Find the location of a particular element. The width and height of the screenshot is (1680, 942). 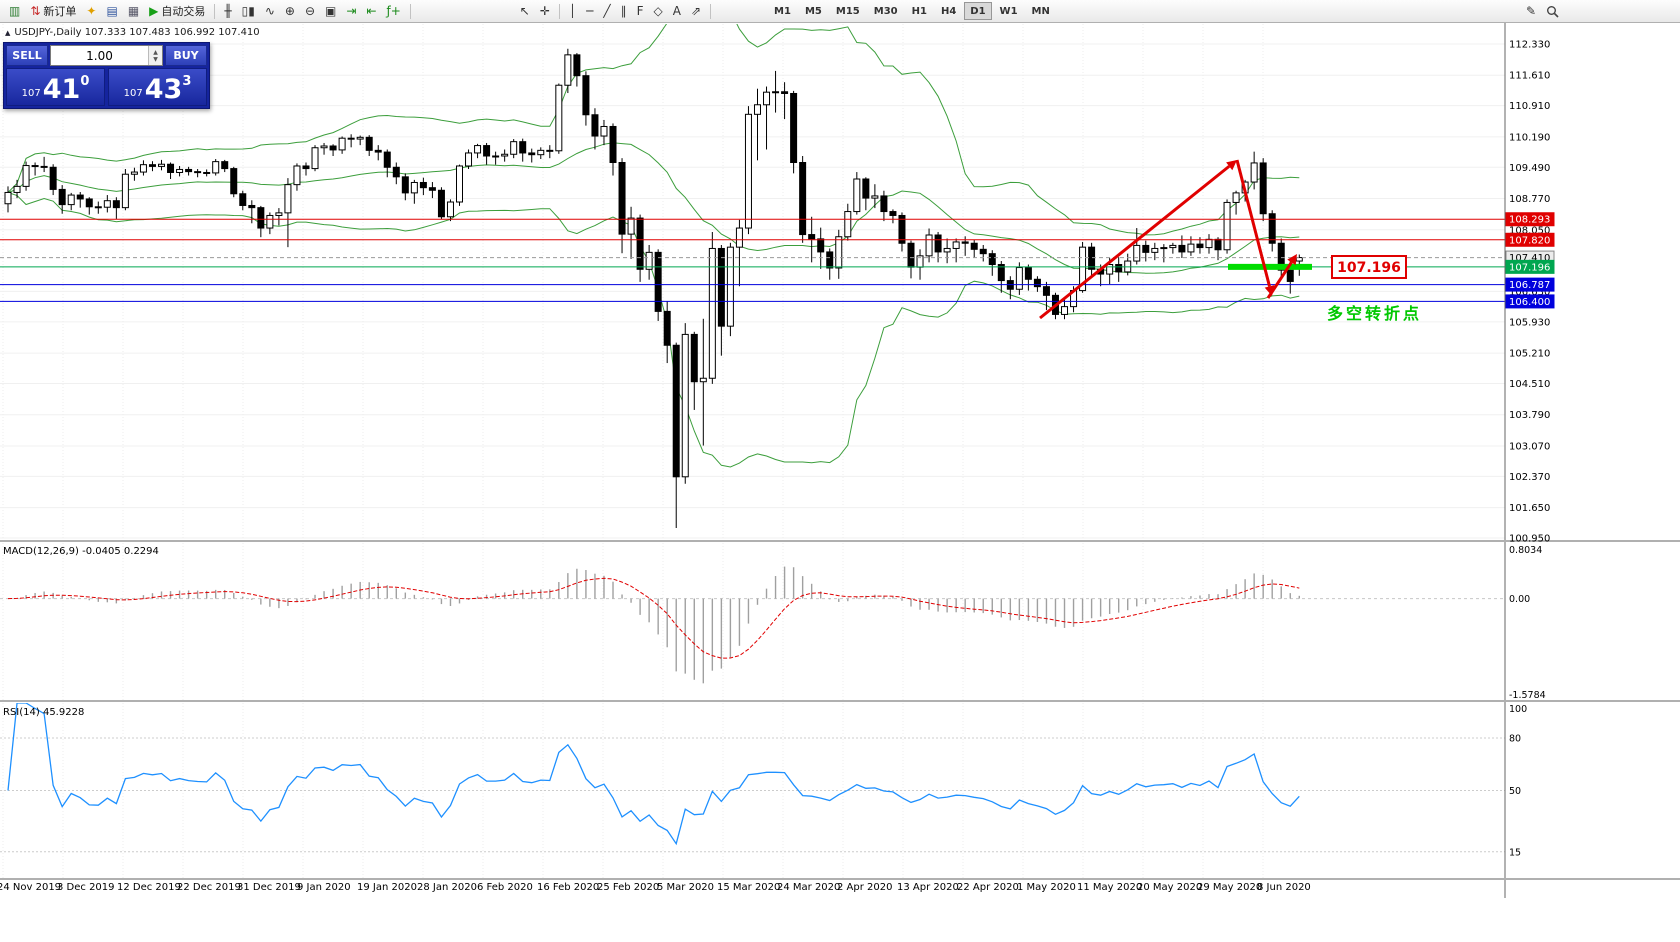

shapes-button: ◇ is located at coordinates (658, 11).